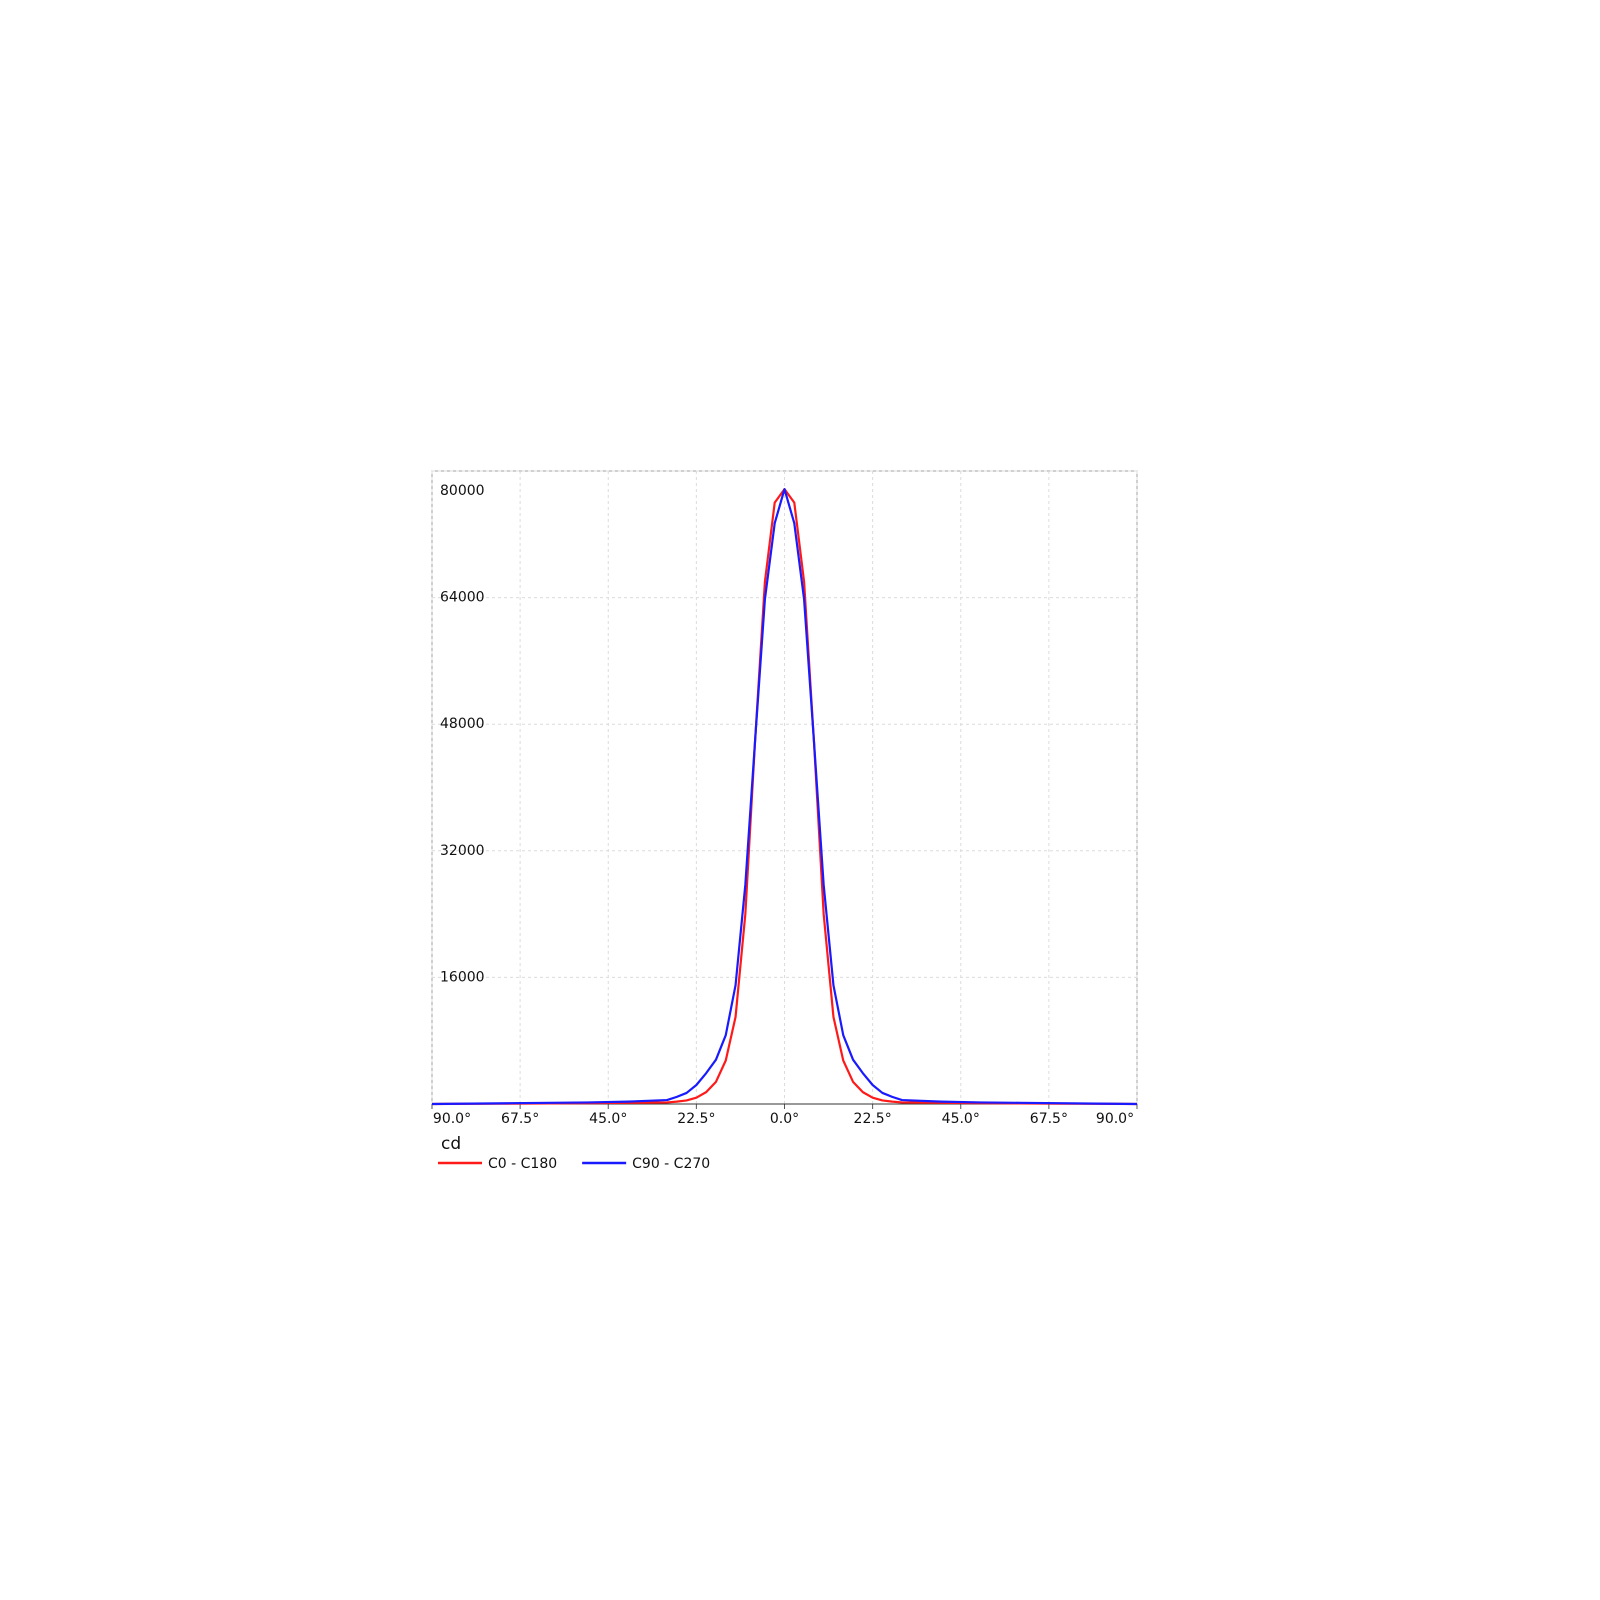 This screenshot has width=1600, height=1600. Describe the element at coordinates (462, 491) in the screenshot. I see `y-tick-label: 80000` at that location.